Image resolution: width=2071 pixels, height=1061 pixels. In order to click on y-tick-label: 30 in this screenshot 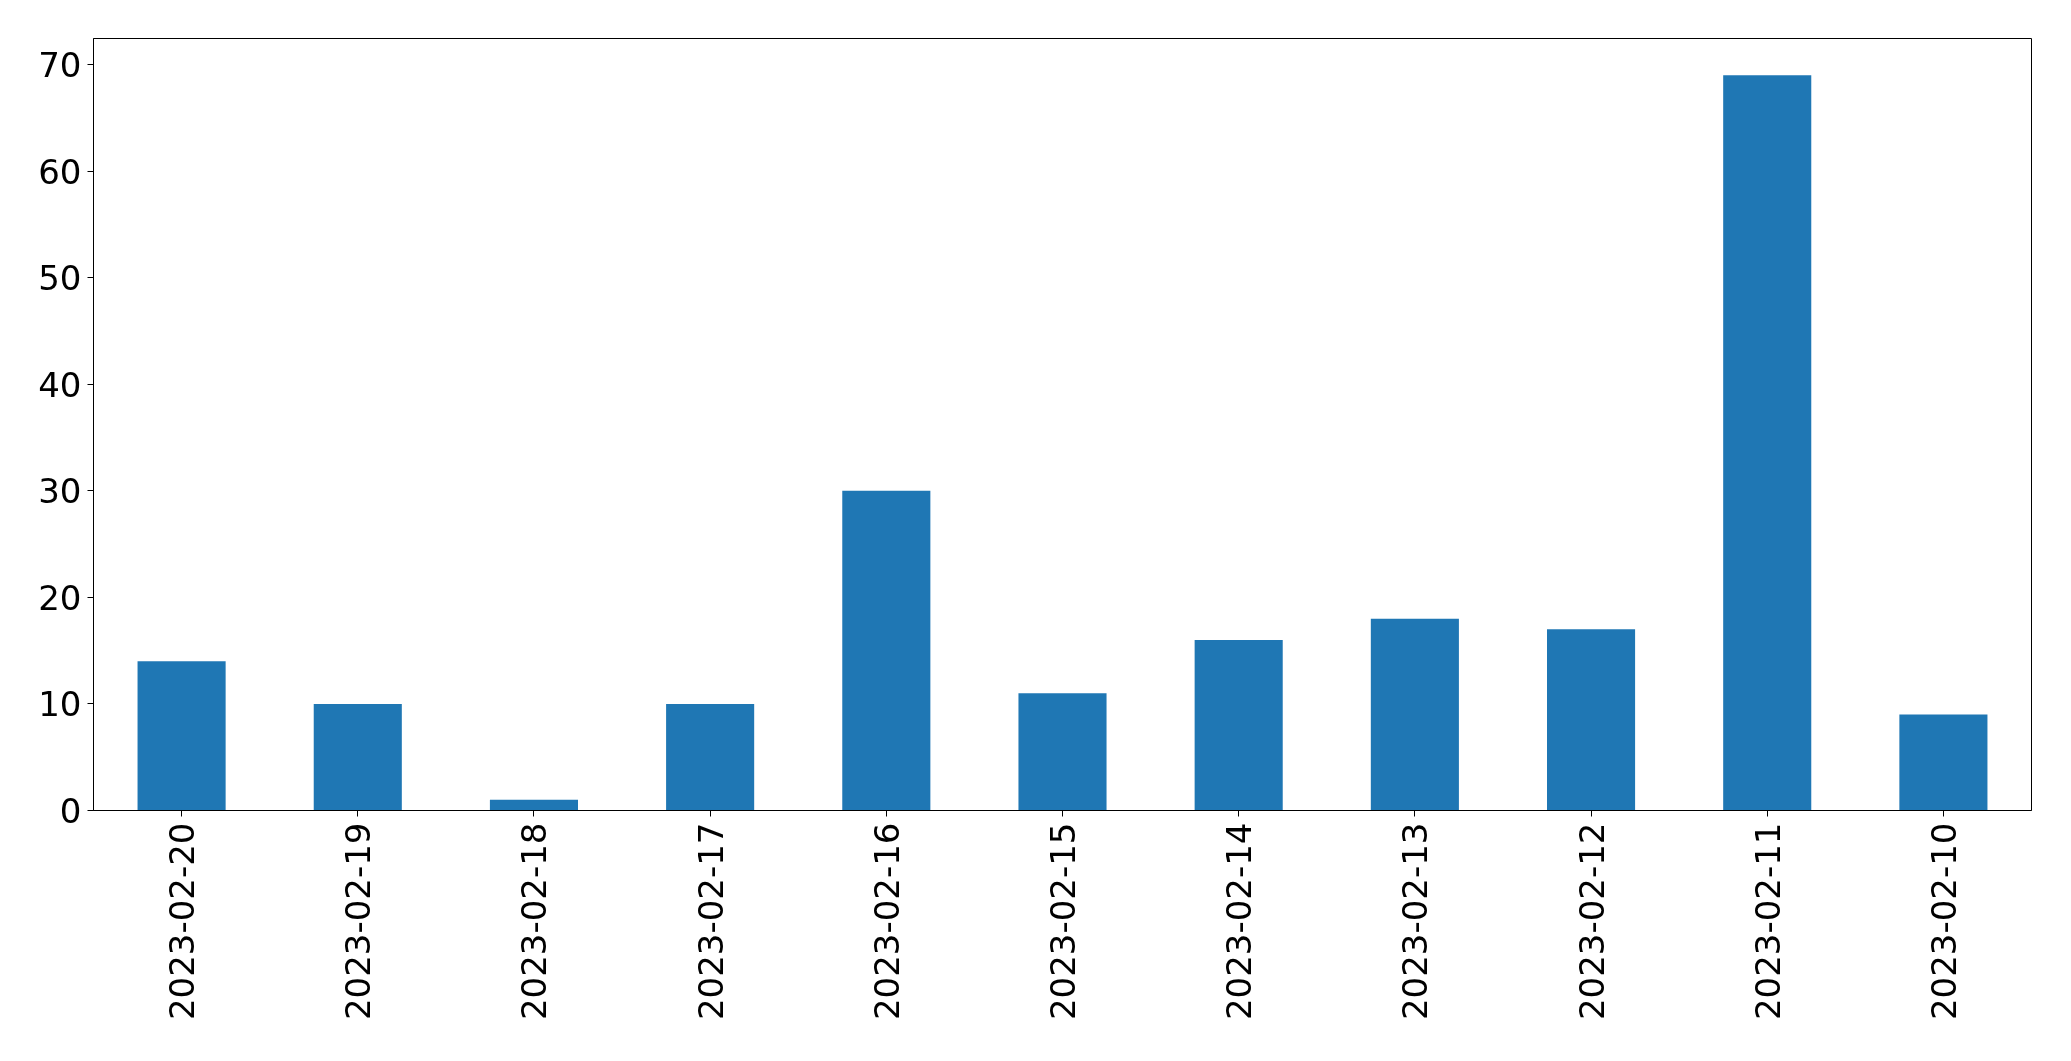, I will do `click(60, 491)`.